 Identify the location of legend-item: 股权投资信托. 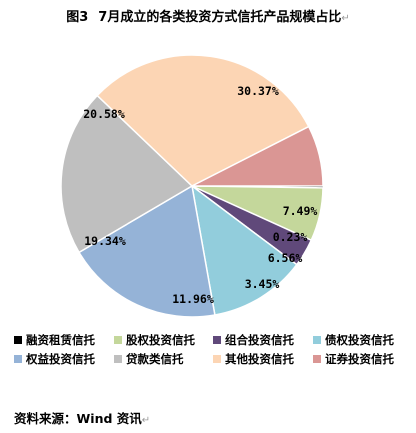
(154, 340).